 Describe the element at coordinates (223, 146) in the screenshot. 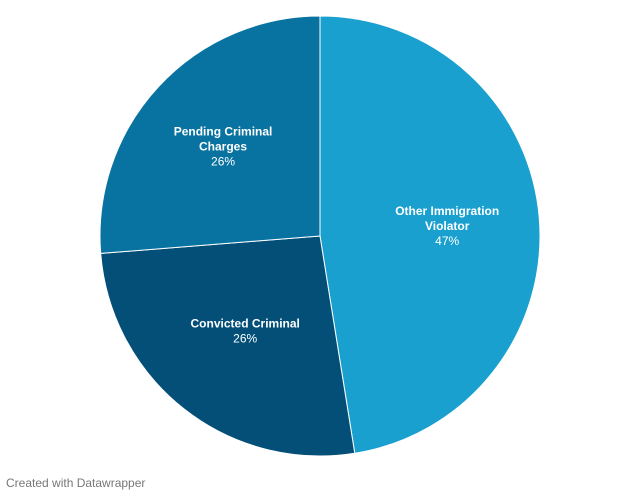

I see `slice-label-2: Pending Criminal Charges 26%` at that location.